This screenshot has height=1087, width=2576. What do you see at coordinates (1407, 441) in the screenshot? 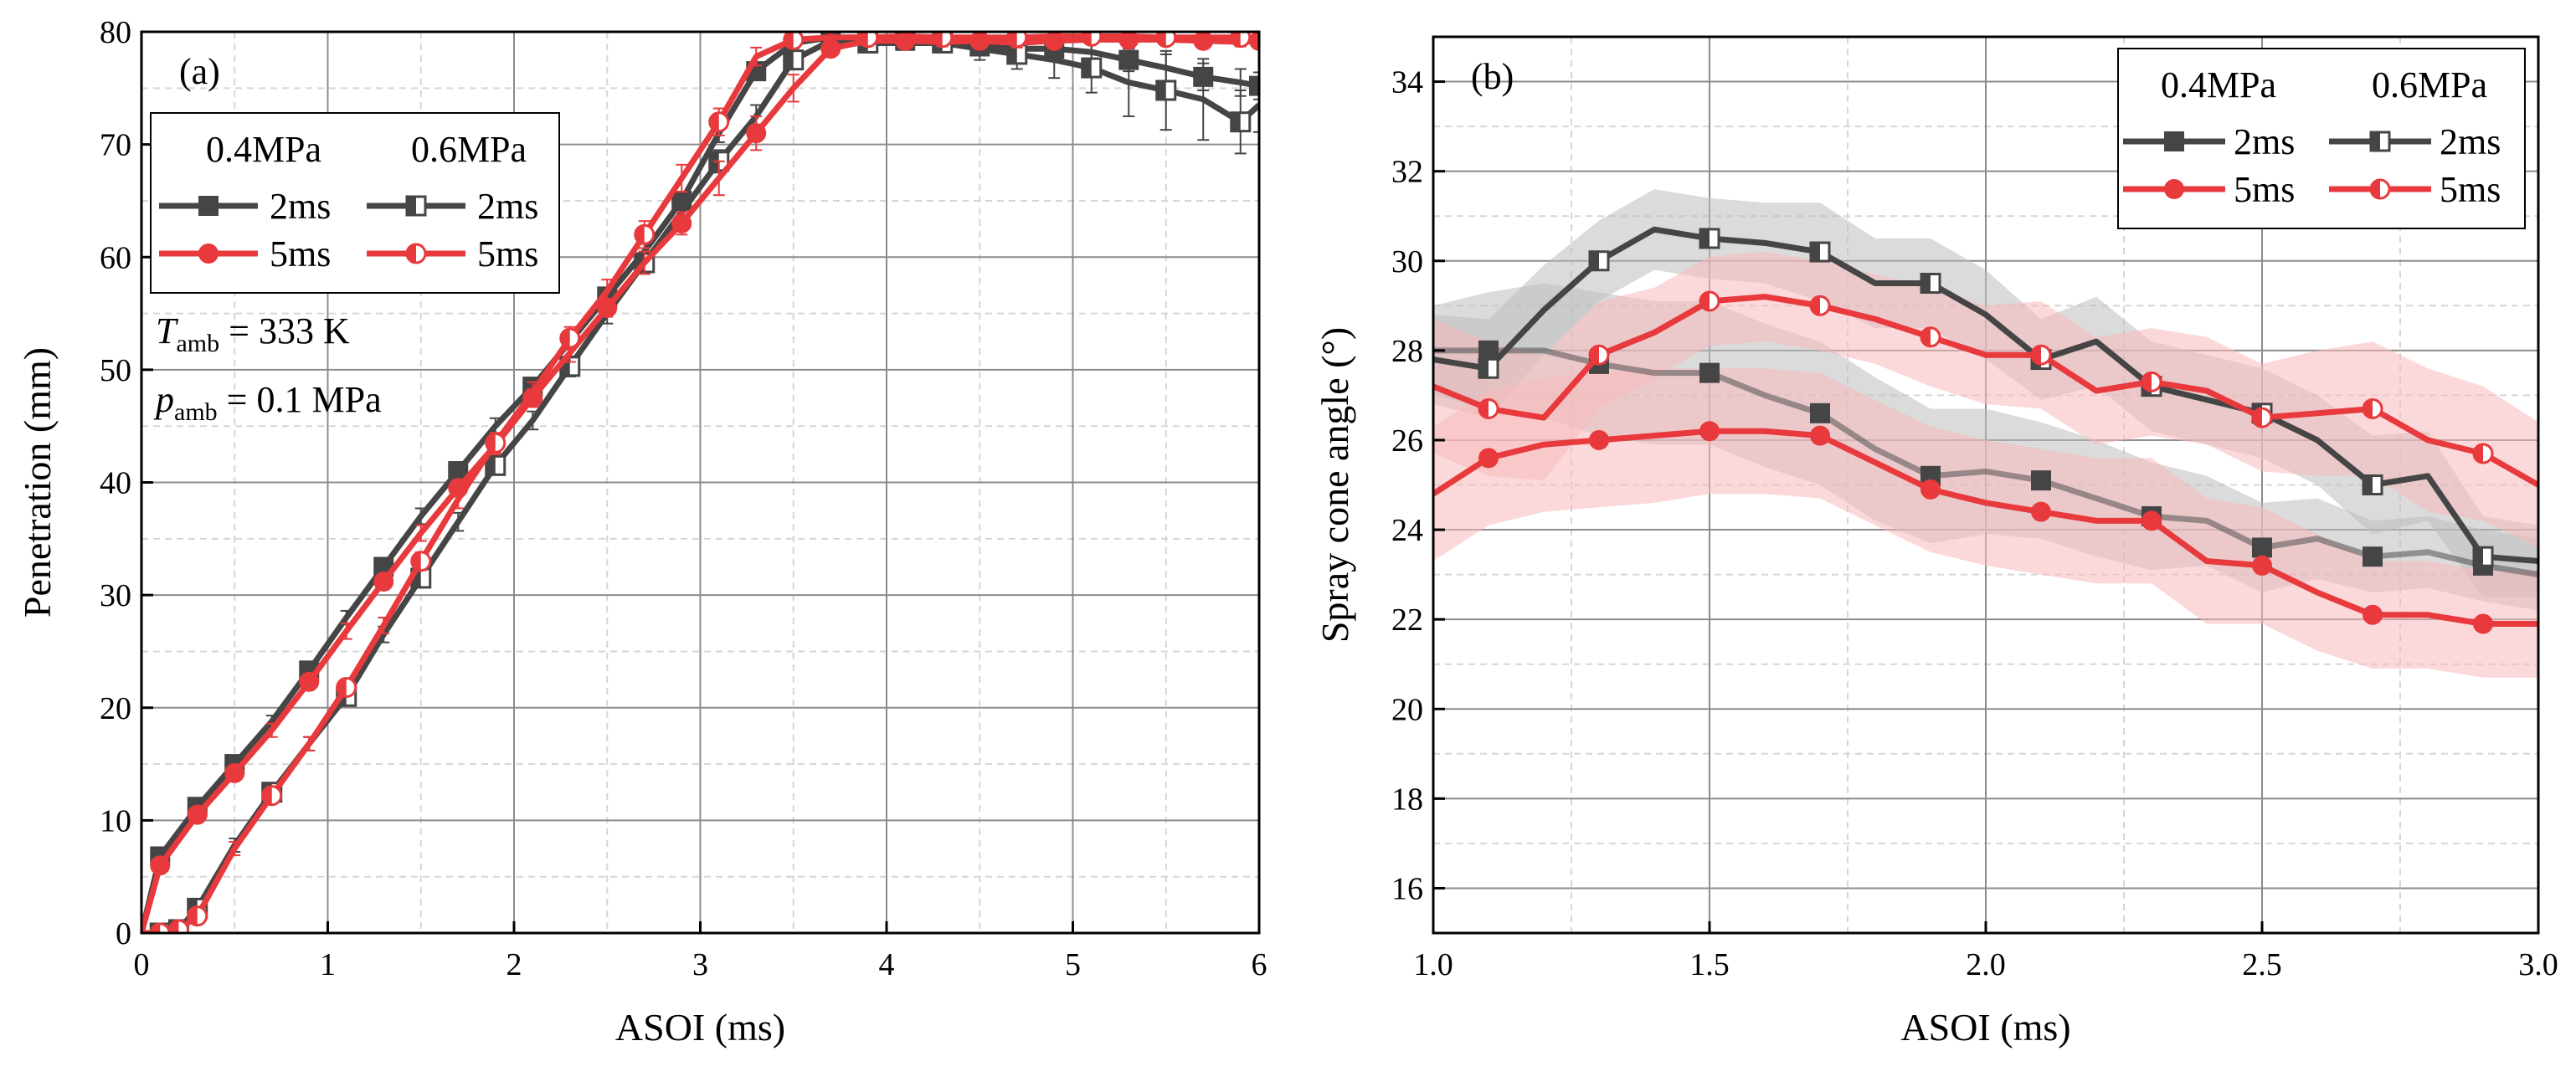
I see `y-tick-label: 26` at bounding box center [1407, 441].